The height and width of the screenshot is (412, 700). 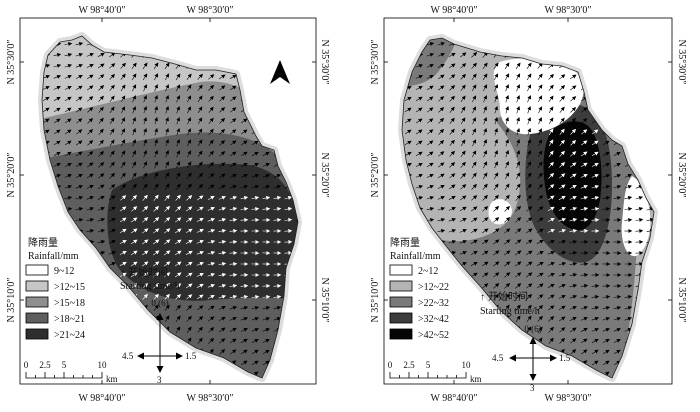 I want to click on legend-label: 9~12, so click(x=64, y=271).